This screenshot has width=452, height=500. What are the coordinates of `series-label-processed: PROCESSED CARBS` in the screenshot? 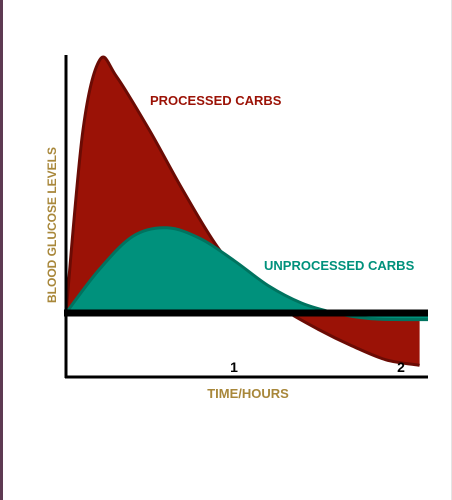 It's located at (216, 100).